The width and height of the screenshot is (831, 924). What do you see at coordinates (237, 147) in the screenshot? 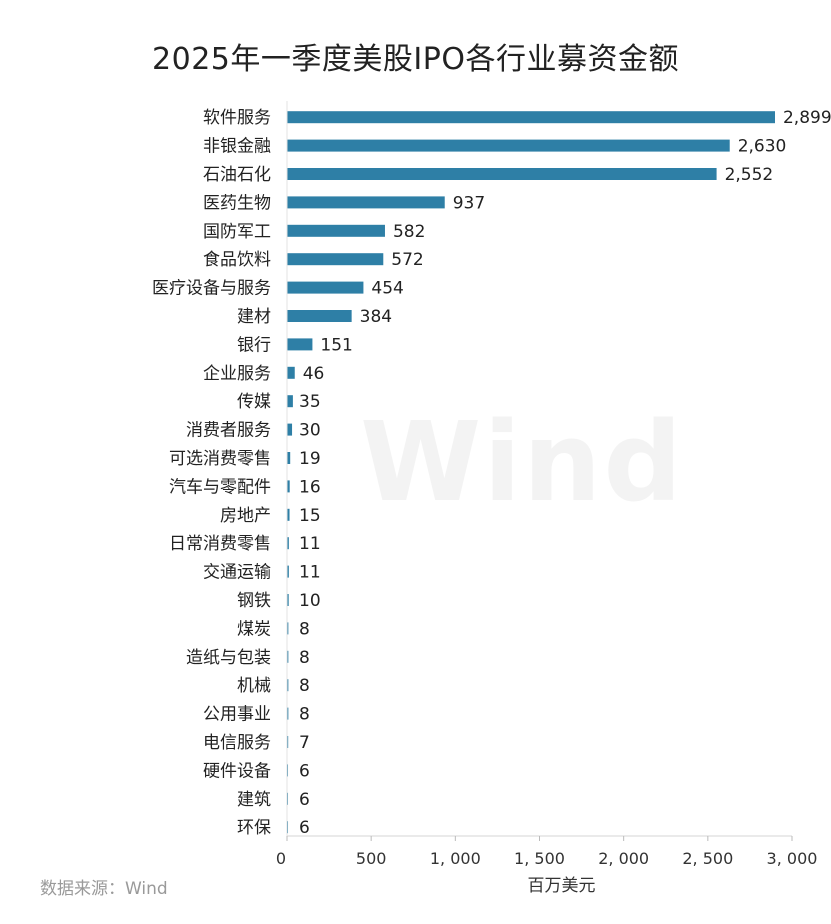
I see `category-label: 非银金融` at bounding box center [237, 147].